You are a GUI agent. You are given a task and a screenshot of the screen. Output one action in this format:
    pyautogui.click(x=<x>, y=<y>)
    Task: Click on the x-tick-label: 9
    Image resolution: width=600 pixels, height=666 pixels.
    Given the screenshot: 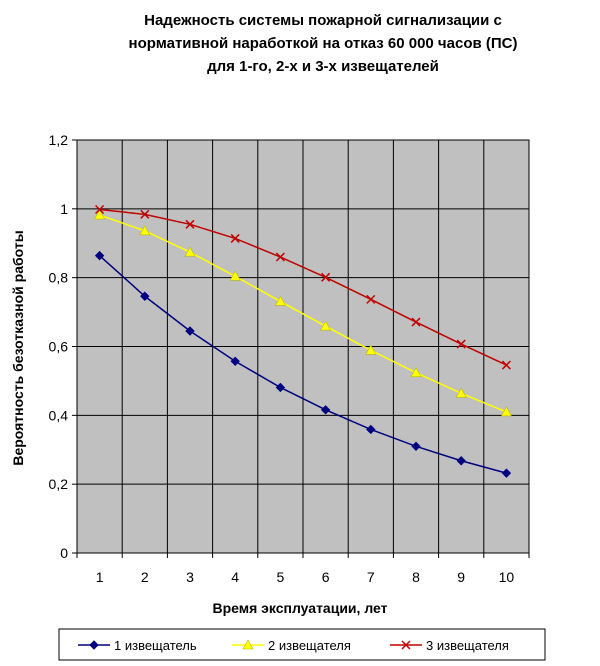 What is the action you would take?
    pyautogui.click(x=461, y=577)
    